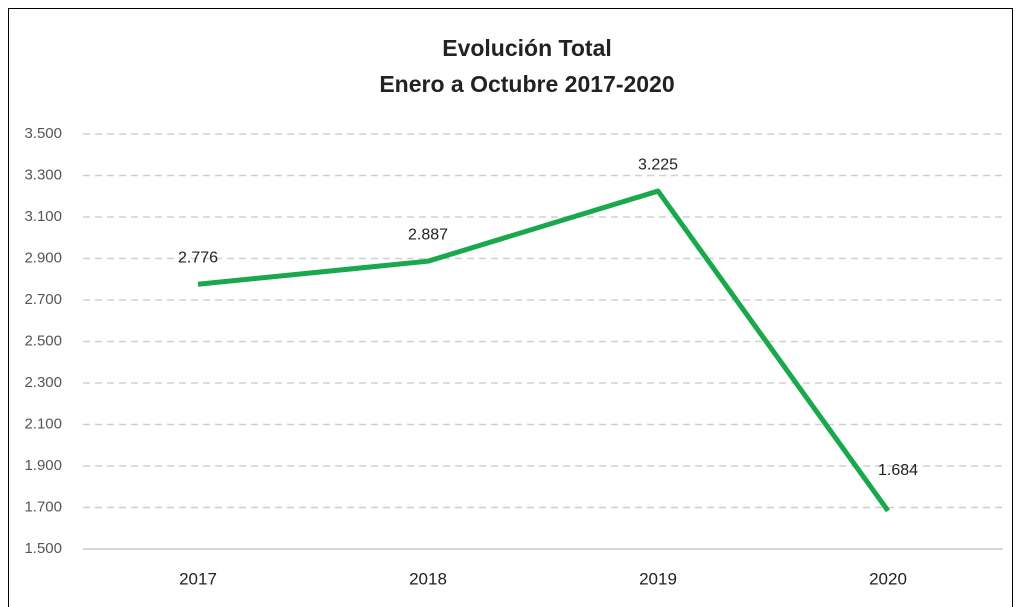 This screenshot has height=607, width=1022. What do you see at coordinates (527, 48) in the screenshot?
I see `chart-title: Evolución Total` at bounding box center [527, 48].